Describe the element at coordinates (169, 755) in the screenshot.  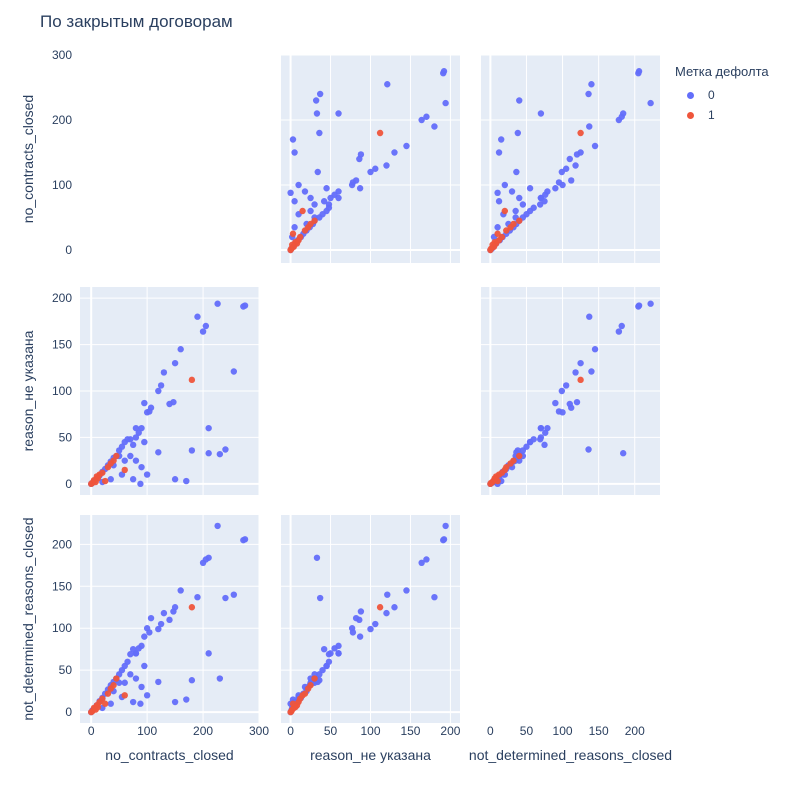
I see `x-axis-label: no_contracts_closed` at that location.